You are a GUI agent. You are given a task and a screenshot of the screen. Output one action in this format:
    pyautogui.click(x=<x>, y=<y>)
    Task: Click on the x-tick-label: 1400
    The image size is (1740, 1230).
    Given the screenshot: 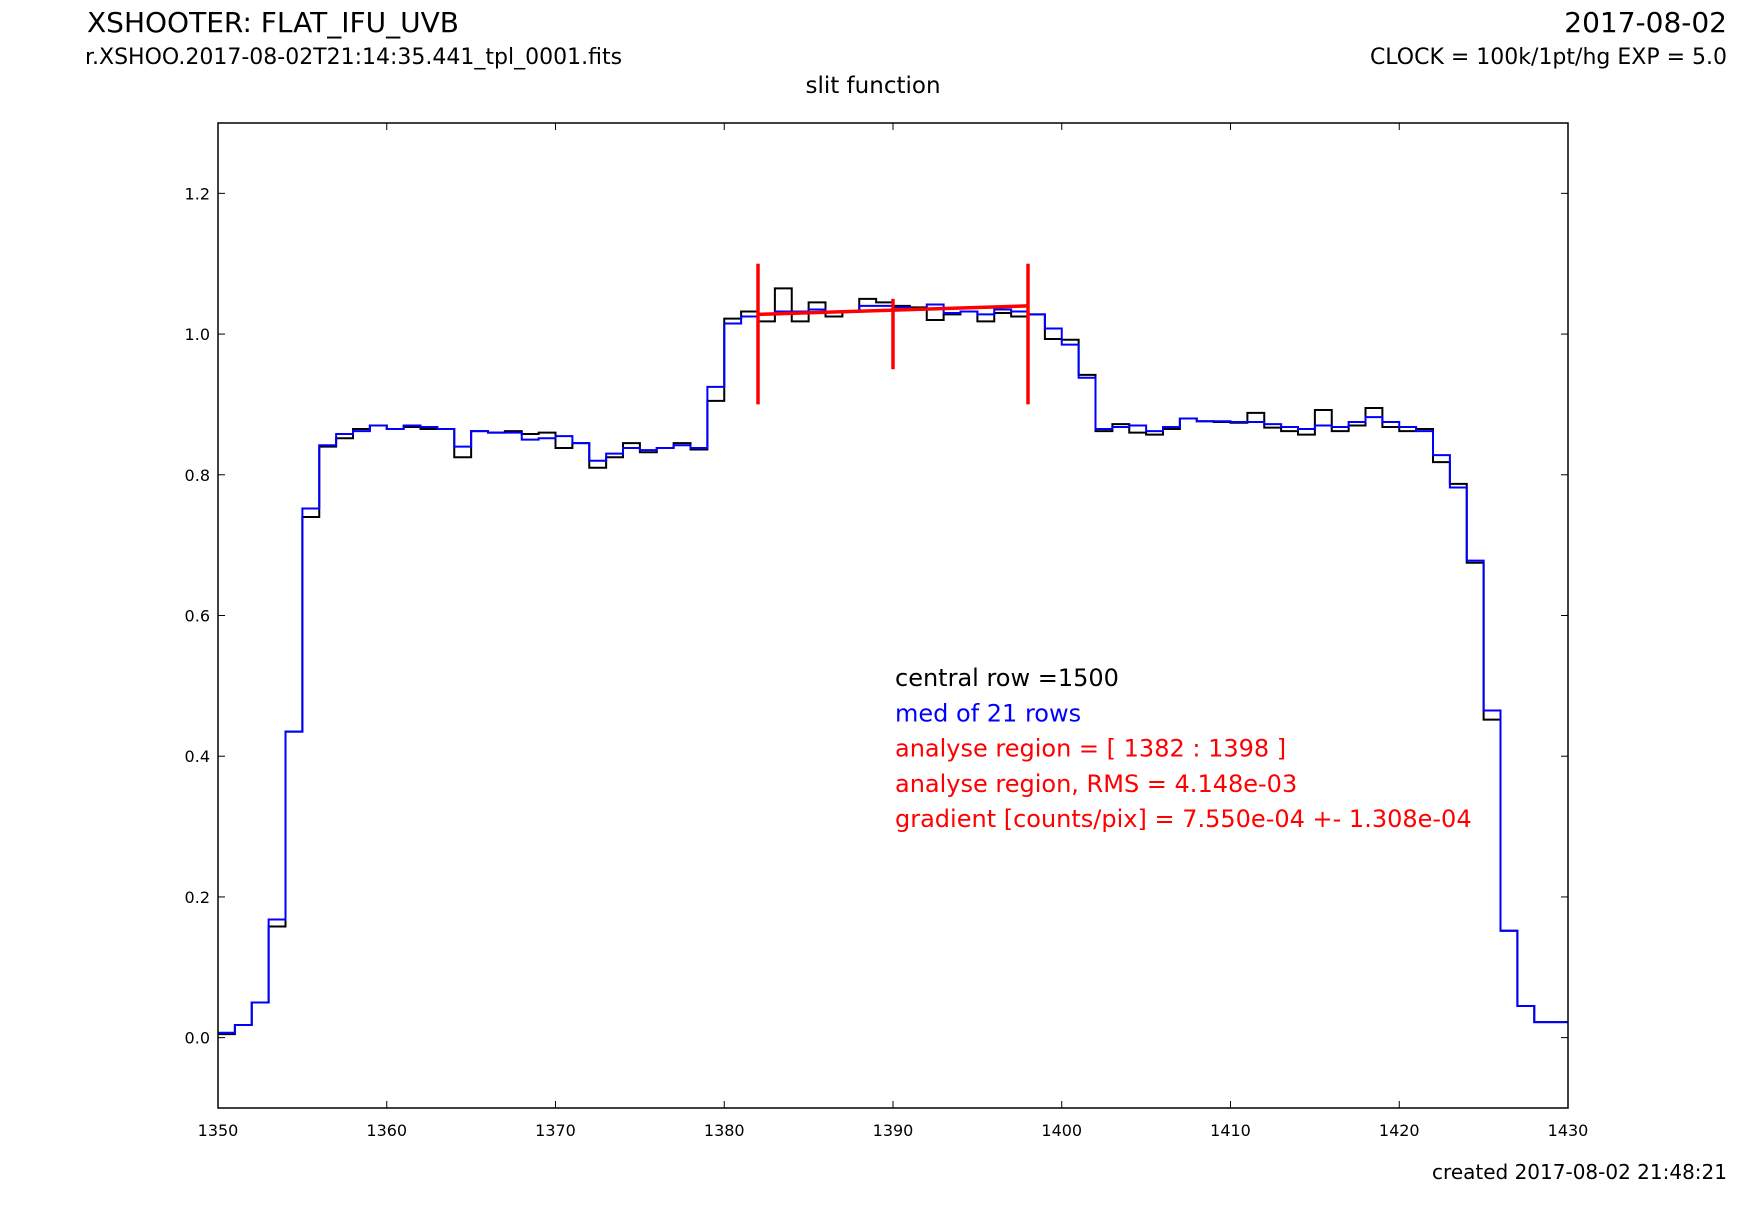 What is the action you would take?
    pyautogui.click(x=1061, y=1130)
    